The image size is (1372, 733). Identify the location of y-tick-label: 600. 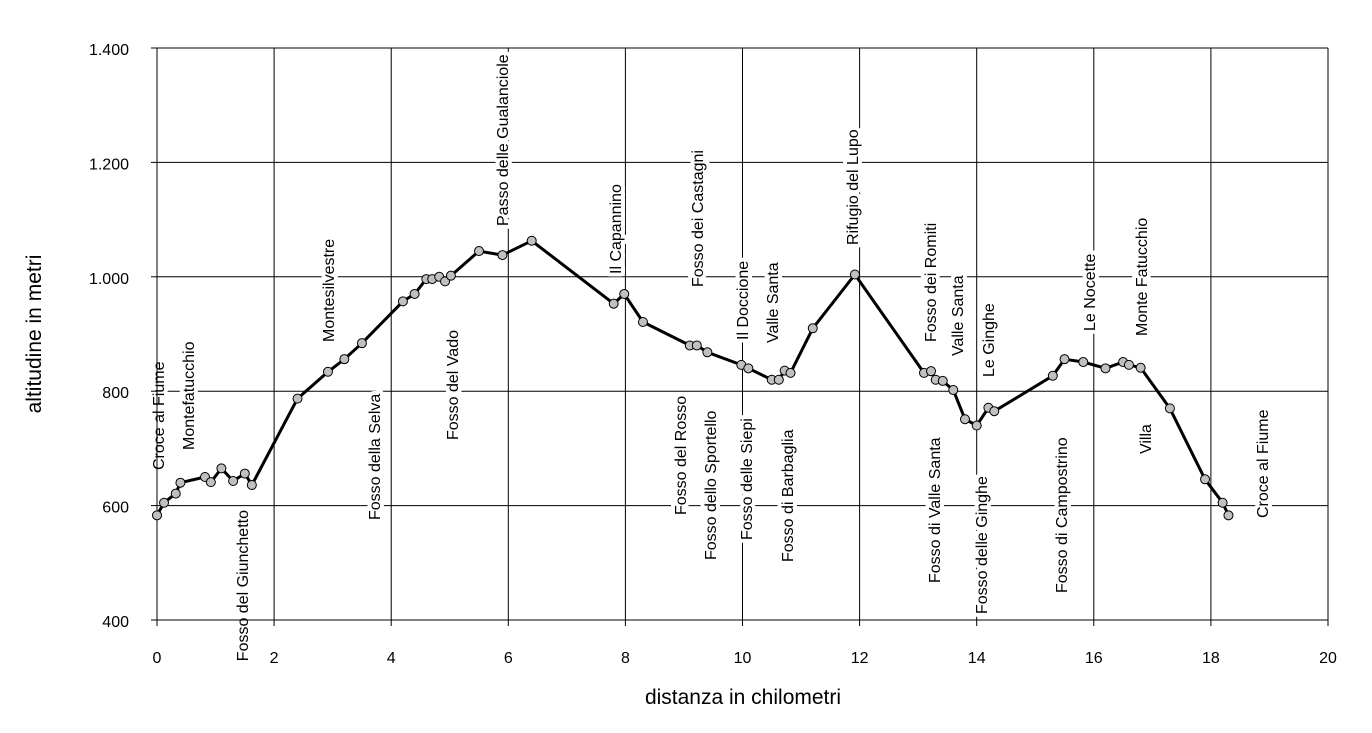
(115, 508).